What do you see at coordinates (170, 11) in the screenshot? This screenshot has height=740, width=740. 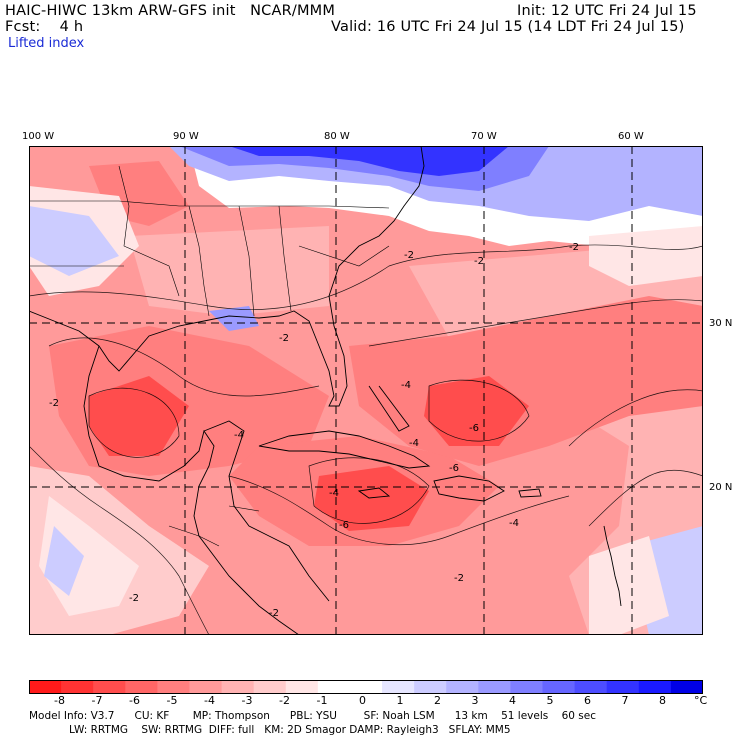 I see `model-title: HAIC-HIWC 13km ARW-GFS init NCAR/MMM` at bounding box center [170, 11].